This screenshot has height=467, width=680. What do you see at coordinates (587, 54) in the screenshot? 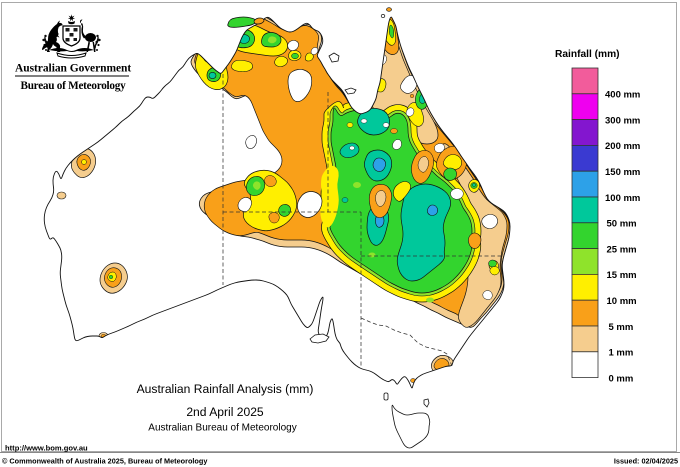
I see `svg-text: Rainfall (mm)` at bounding box center [587, 54].